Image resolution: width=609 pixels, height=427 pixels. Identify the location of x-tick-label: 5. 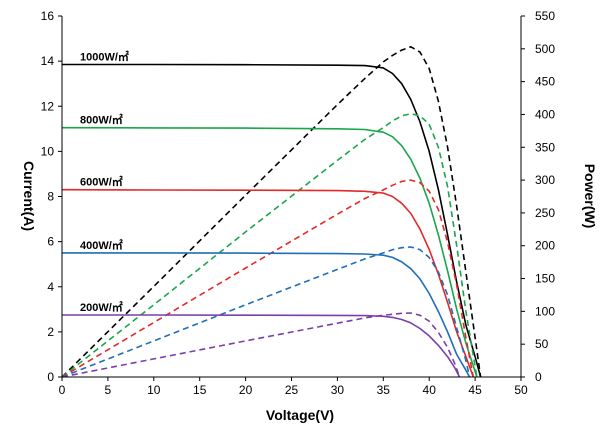
(108, 390).